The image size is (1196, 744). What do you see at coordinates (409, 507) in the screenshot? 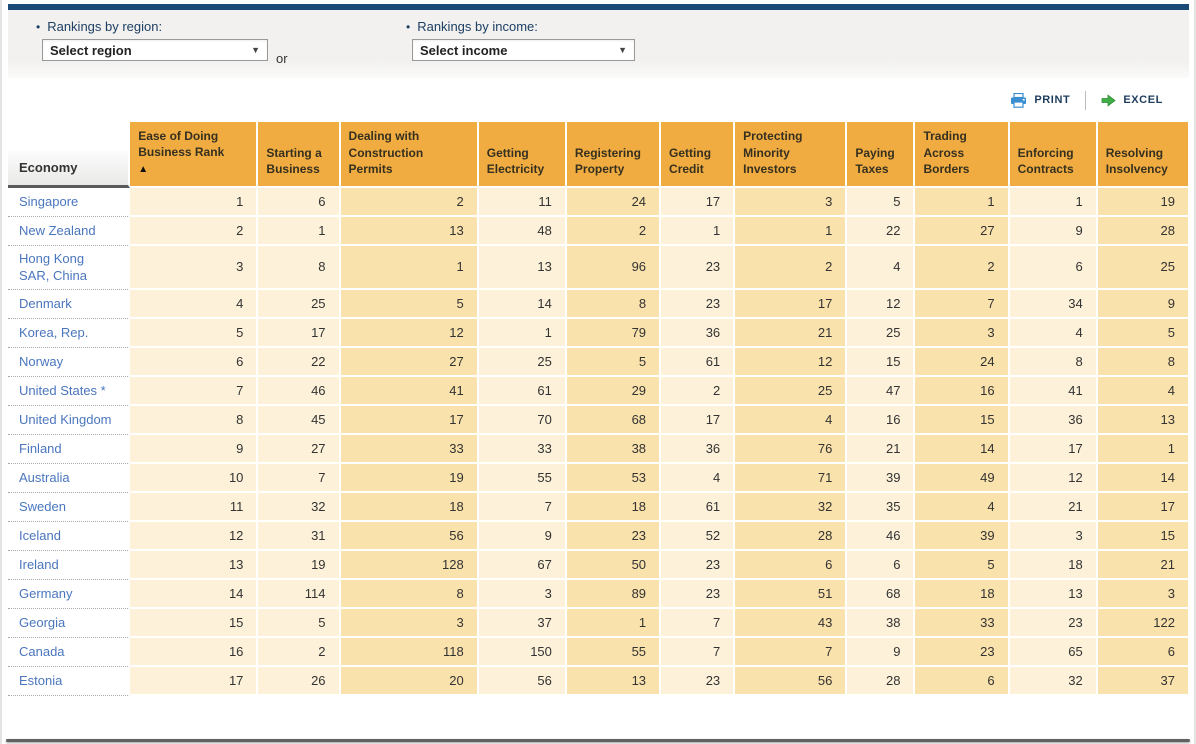
I see `rank-cell: 18` at bounding box center [409, 507].